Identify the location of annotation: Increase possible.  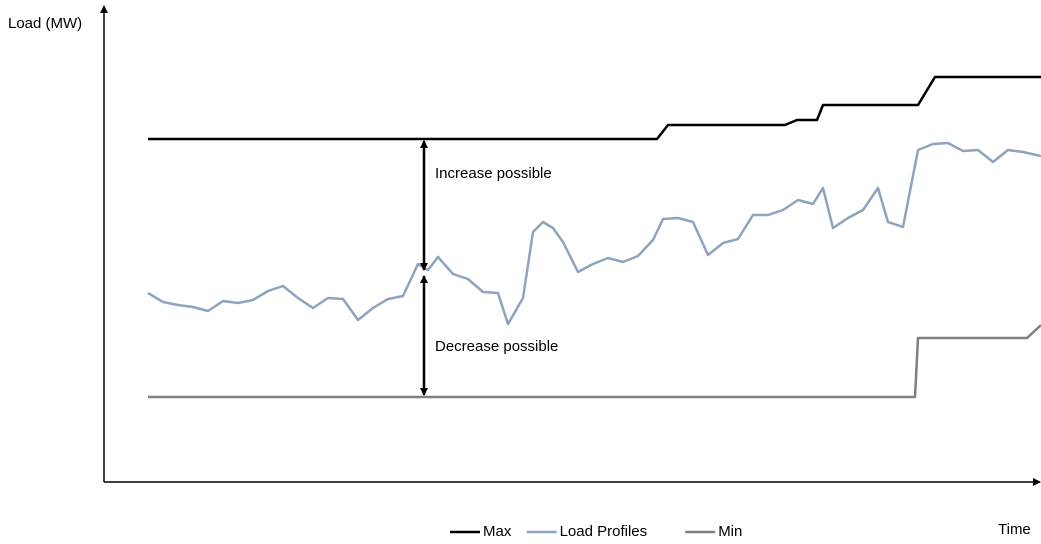
(493, 173).